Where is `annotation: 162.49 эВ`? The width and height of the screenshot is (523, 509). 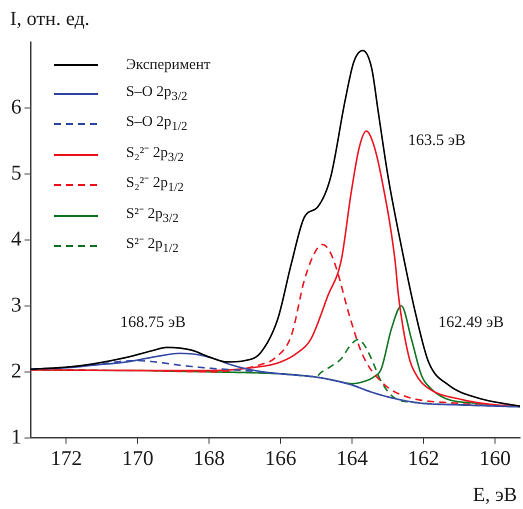
annotation: 162.49 эВ is located at coordinates (471, 323).